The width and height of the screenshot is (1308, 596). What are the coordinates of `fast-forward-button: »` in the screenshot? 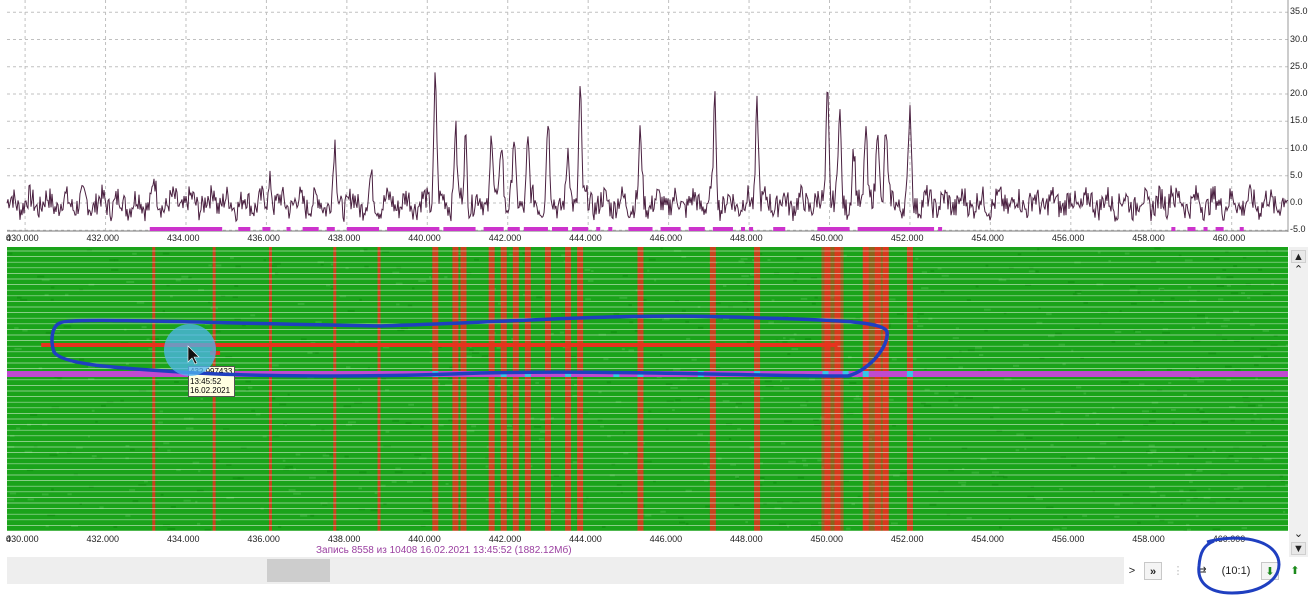 It's located at (1153, 571).